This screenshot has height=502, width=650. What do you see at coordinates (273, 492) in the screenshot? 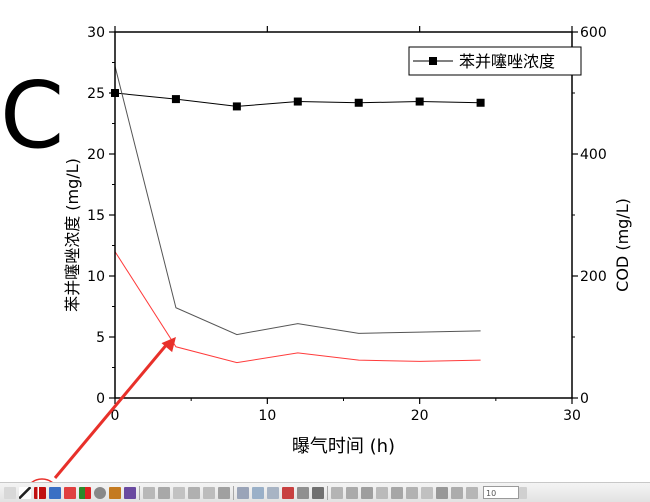
I see `zoom-out-icon` at bounding box center [273, 492].